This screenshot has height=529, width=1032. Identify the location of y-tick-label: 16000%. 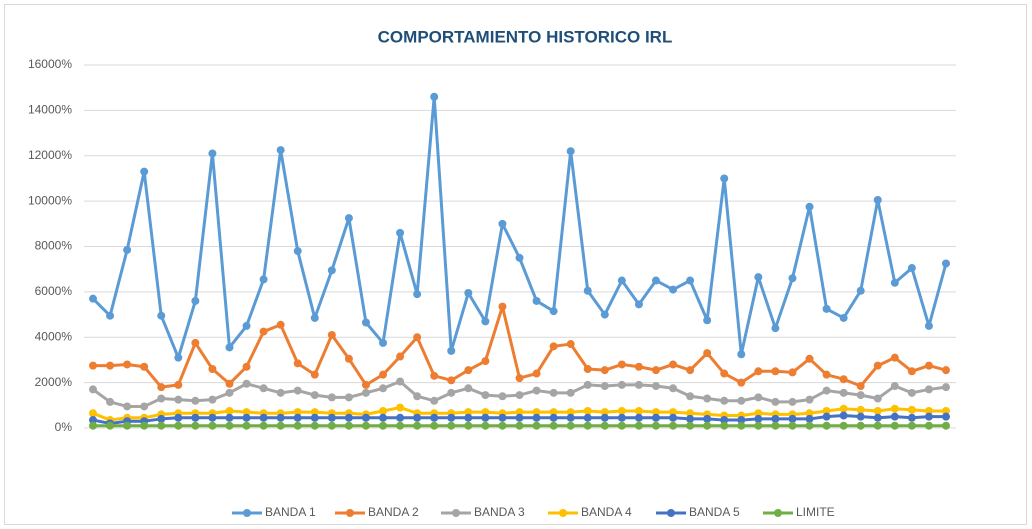
(50, 64).